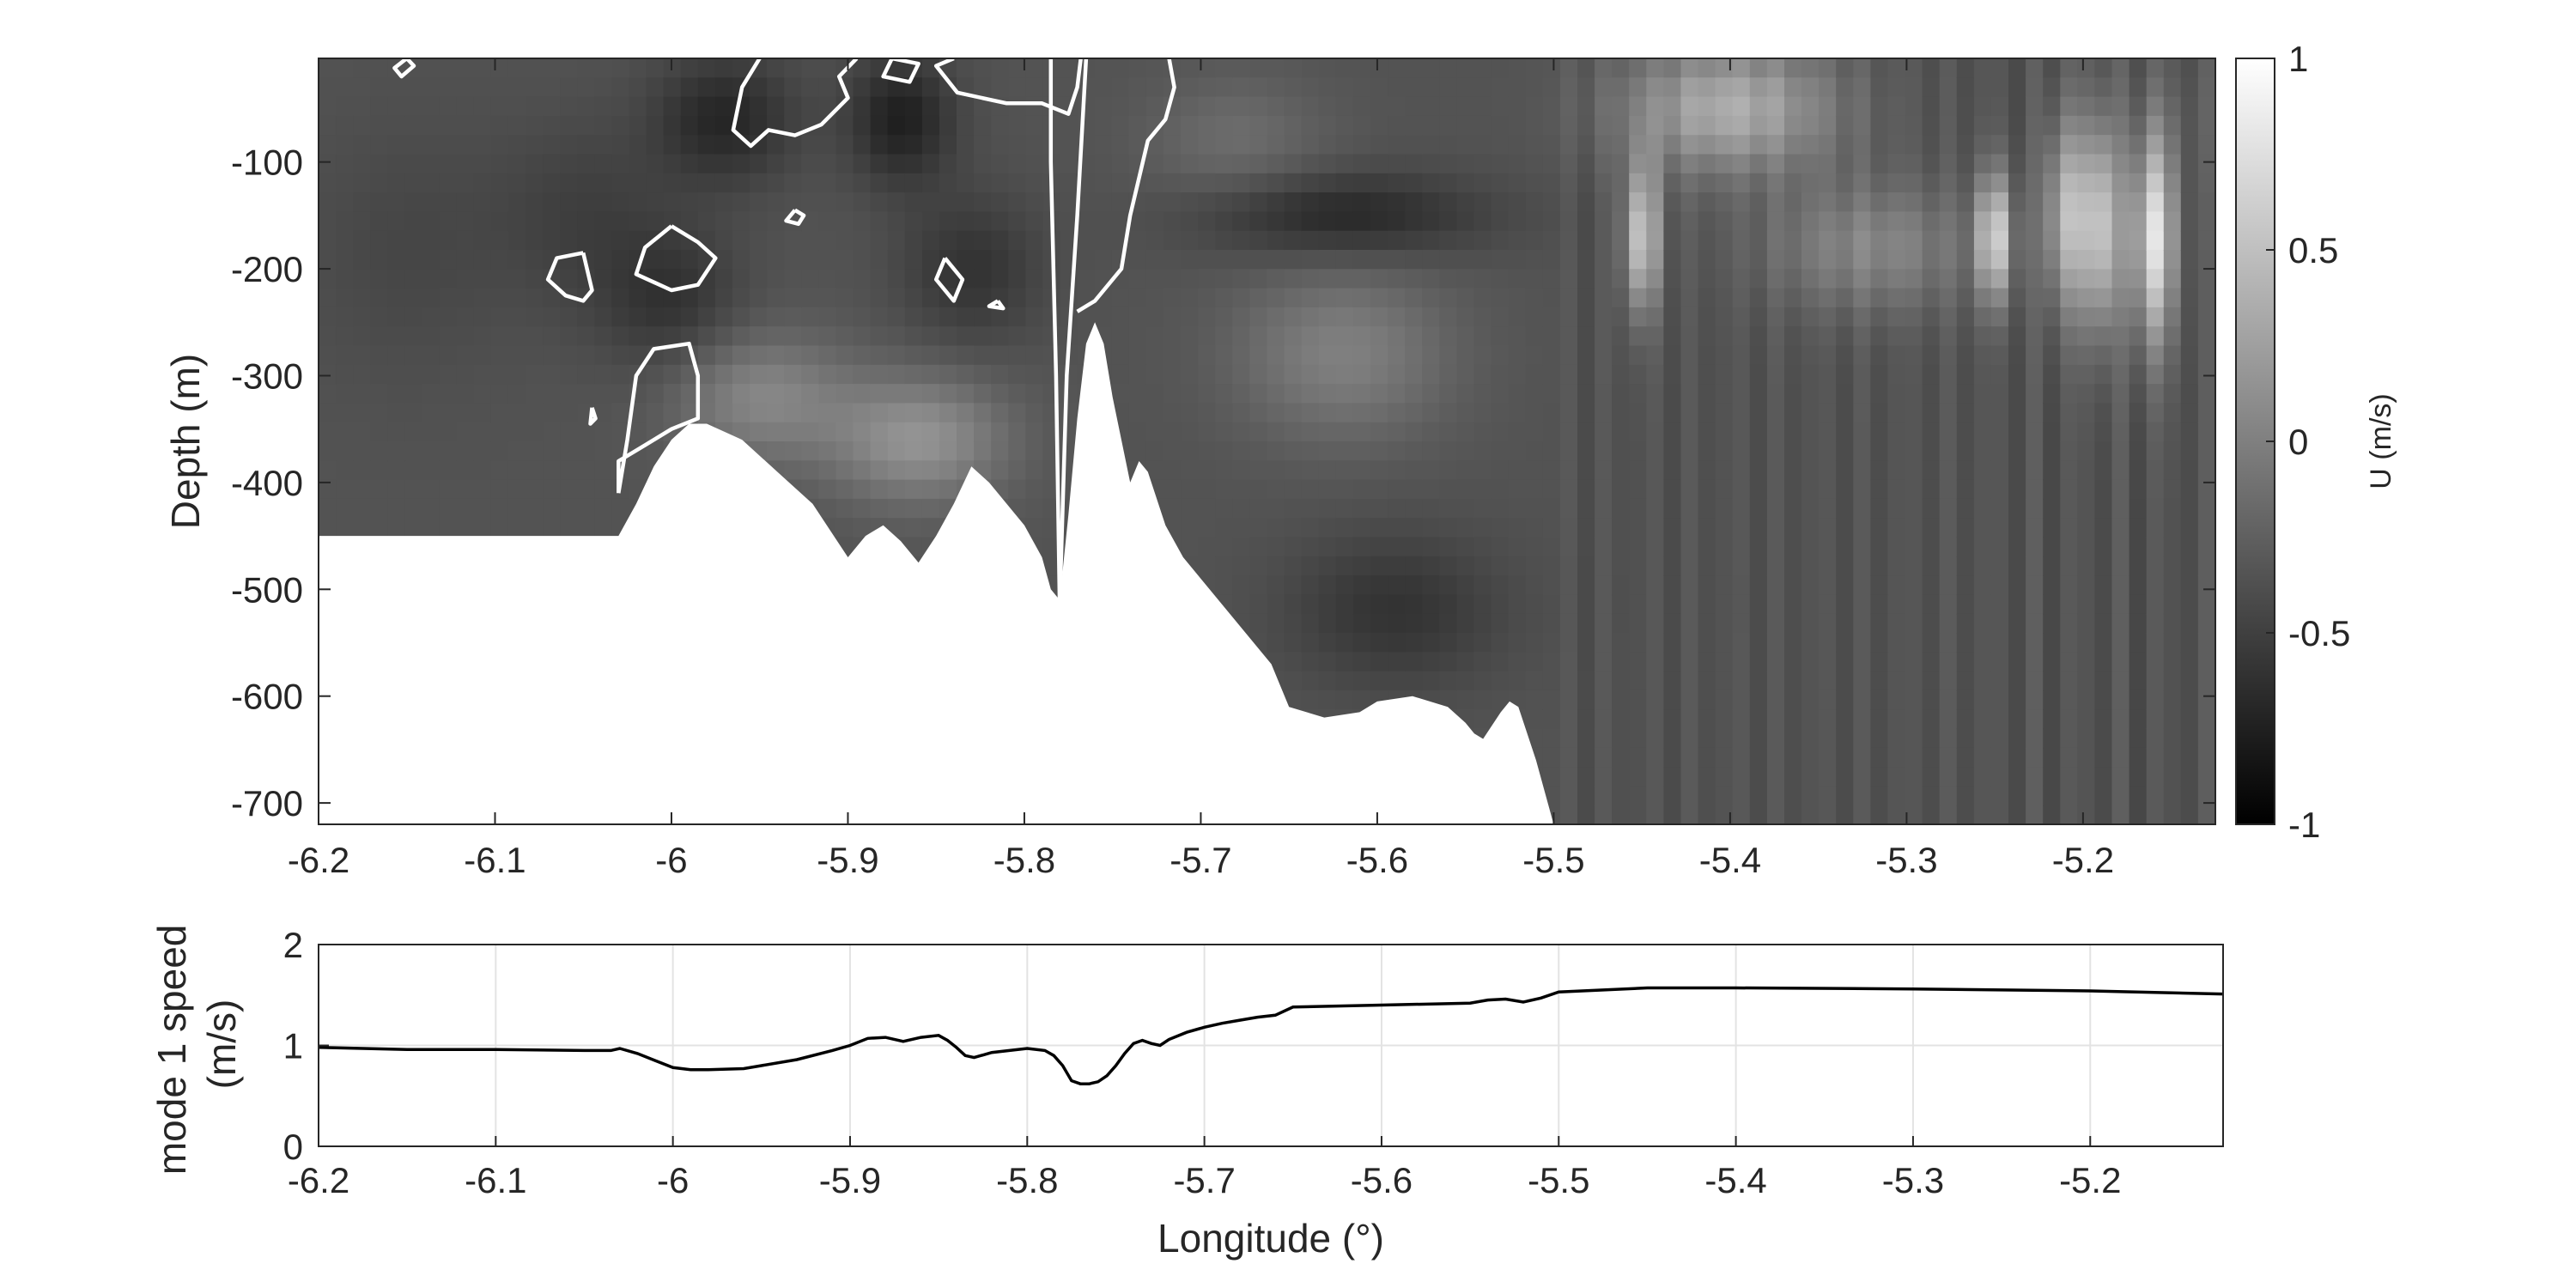  I want to click on x-tick-label: -5.9, so click(850, 1180).